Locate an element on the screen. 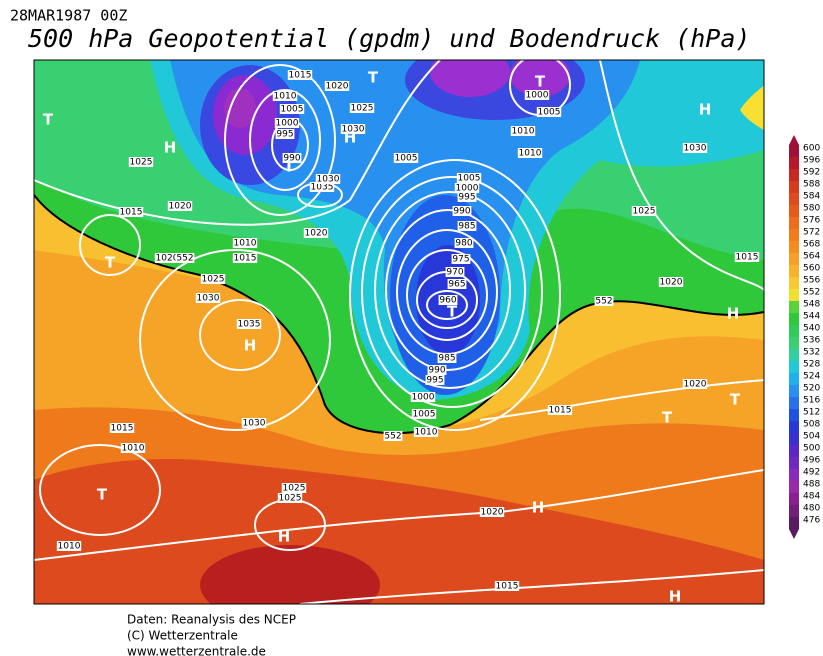 The image size is (823, 656). colorbar-label: 572 is located at coordinates (811, 233).